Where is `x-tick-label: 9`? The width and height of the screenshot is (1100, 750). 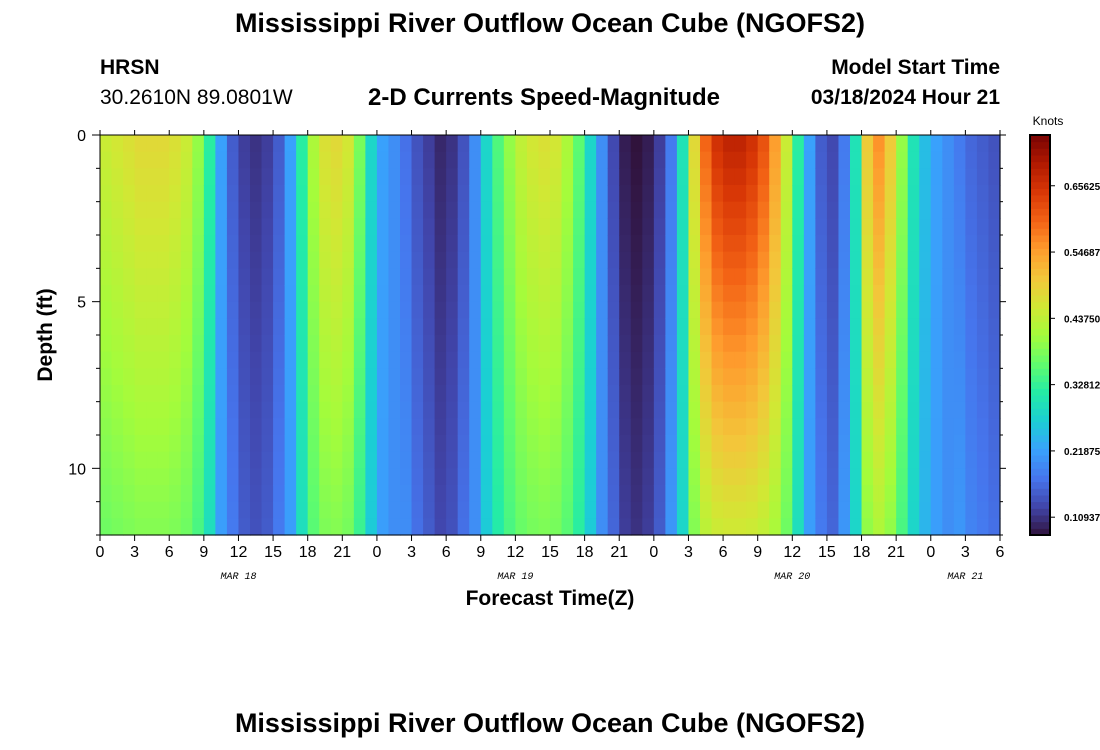 x-tick-label: 9 is located at coordinates (757, 552).